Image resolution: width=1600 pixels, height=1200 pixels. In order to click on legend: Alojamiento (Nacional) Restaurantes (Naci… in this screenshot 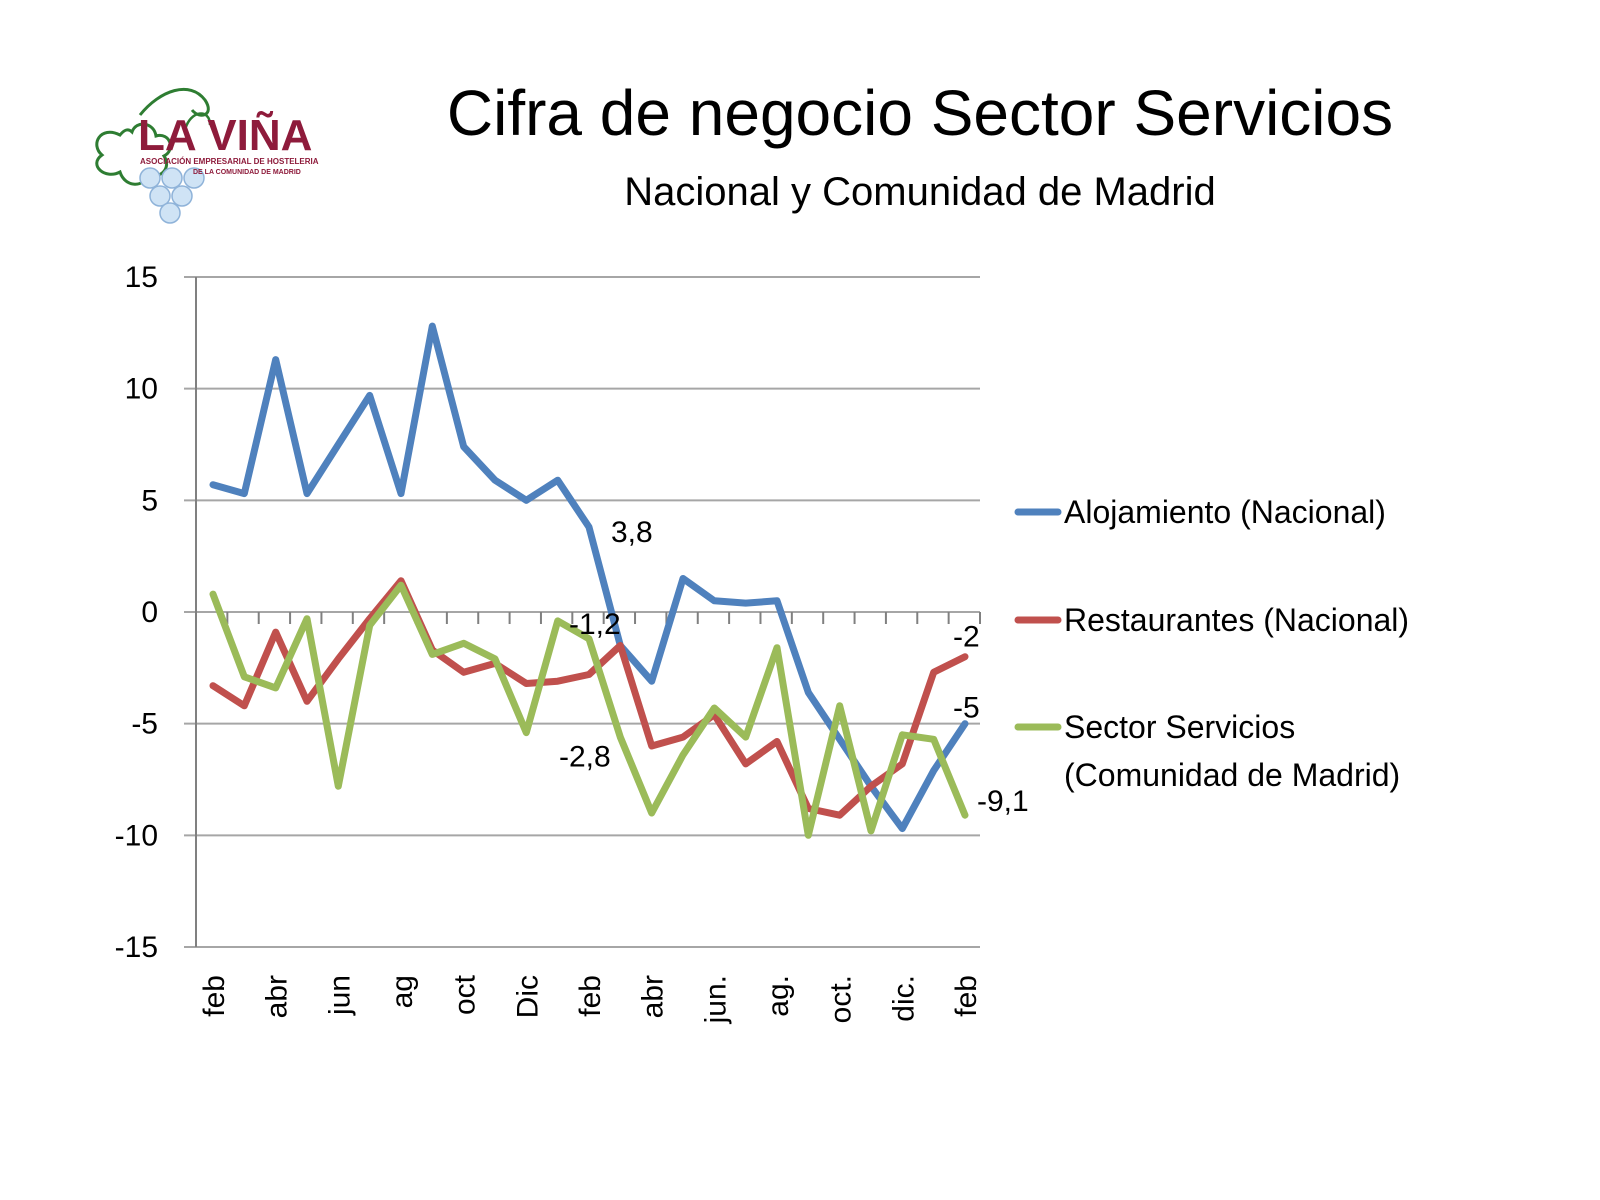, I will do `click(1211, 643)`.